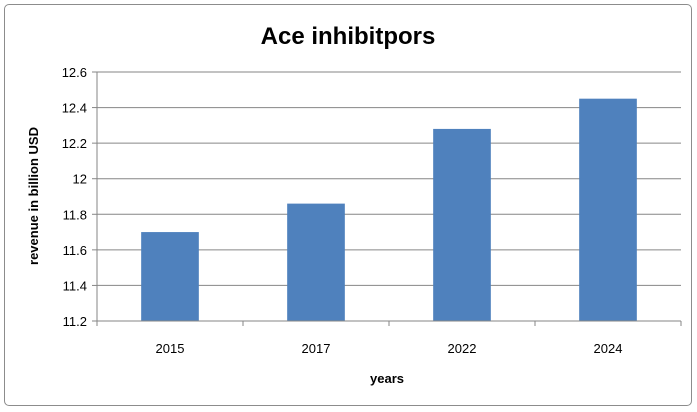 This screenshot has height=412, width=697. I want to click on x-axis-title: years, so click(387, 378).